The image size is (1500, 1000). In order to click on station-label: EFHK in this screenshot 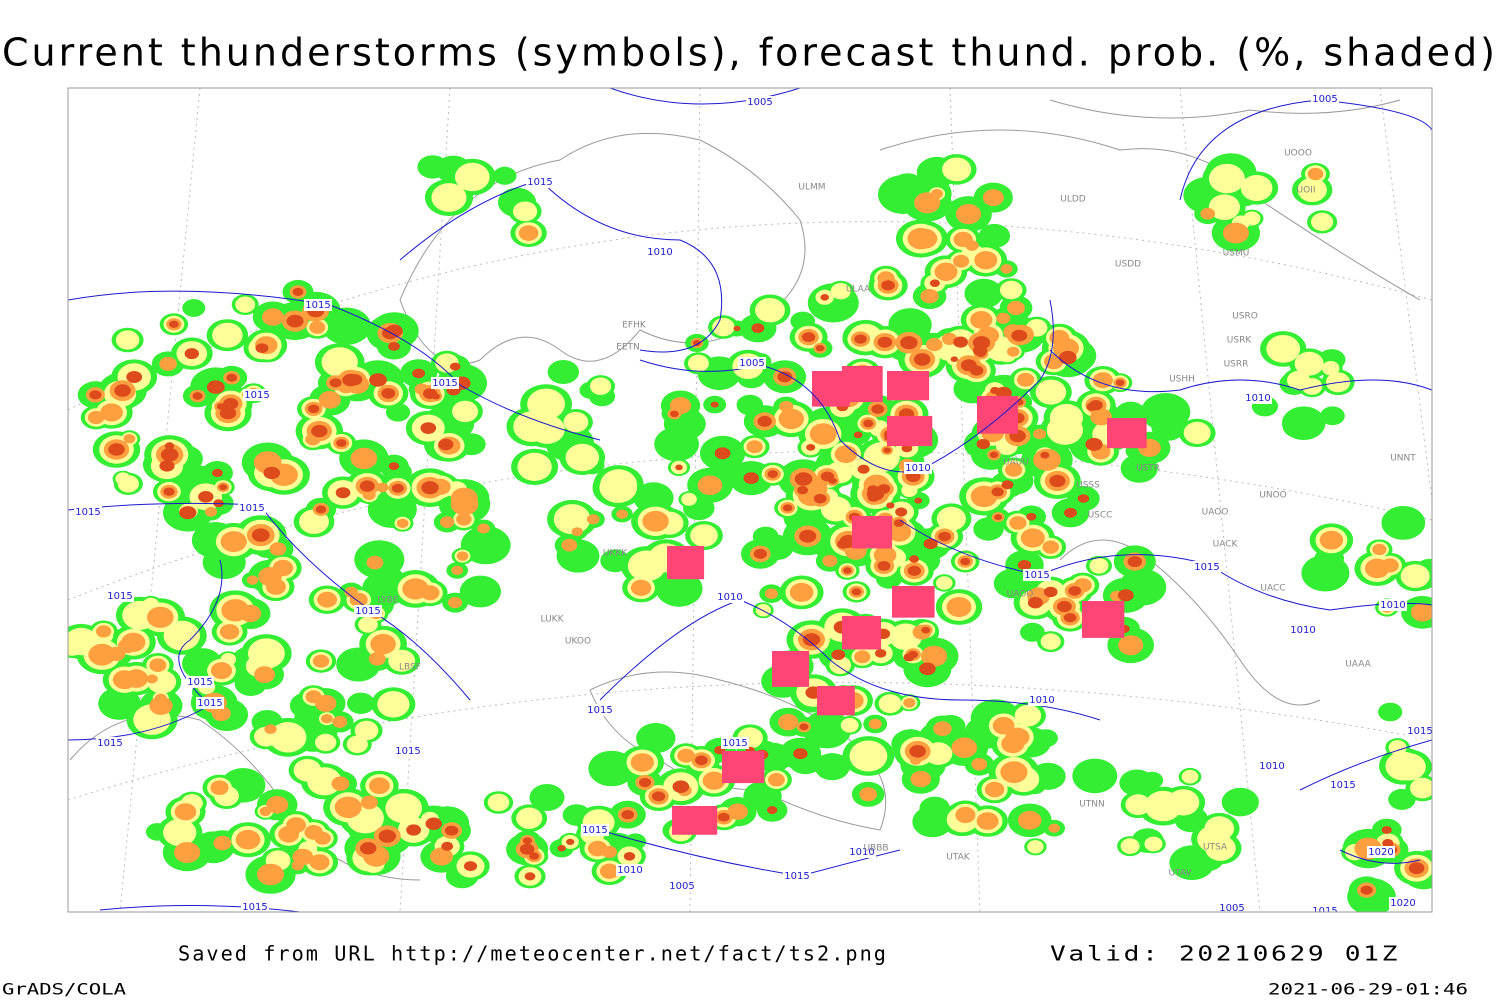, I will do `click(634, 326)`.